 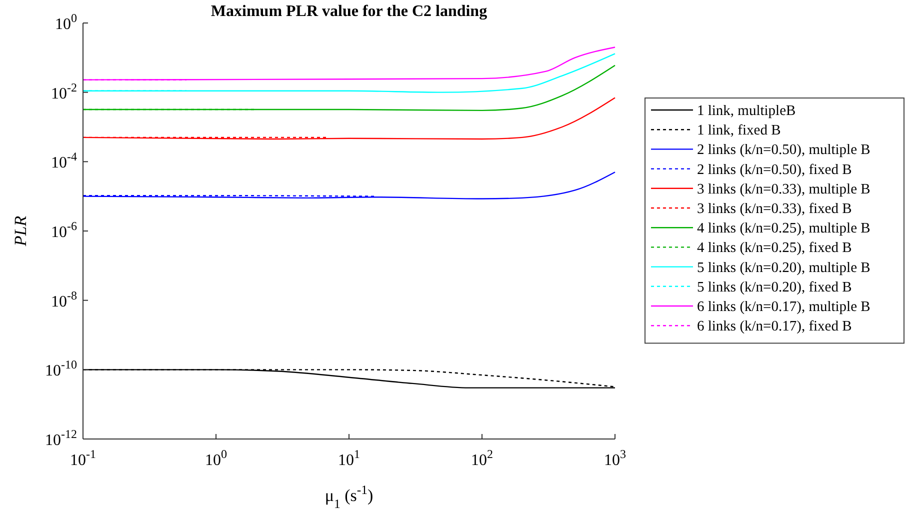 I want to click on y-tick-label: 10$^{-8}$, so click(x=64, y=299).